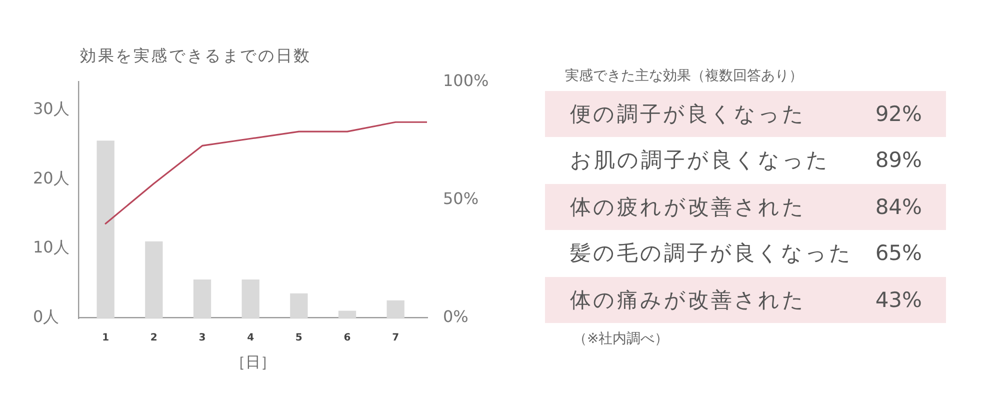  Describe the element at coordinates (250, 338) in the screenshot. I see `x-tick-label: 4` at that location.